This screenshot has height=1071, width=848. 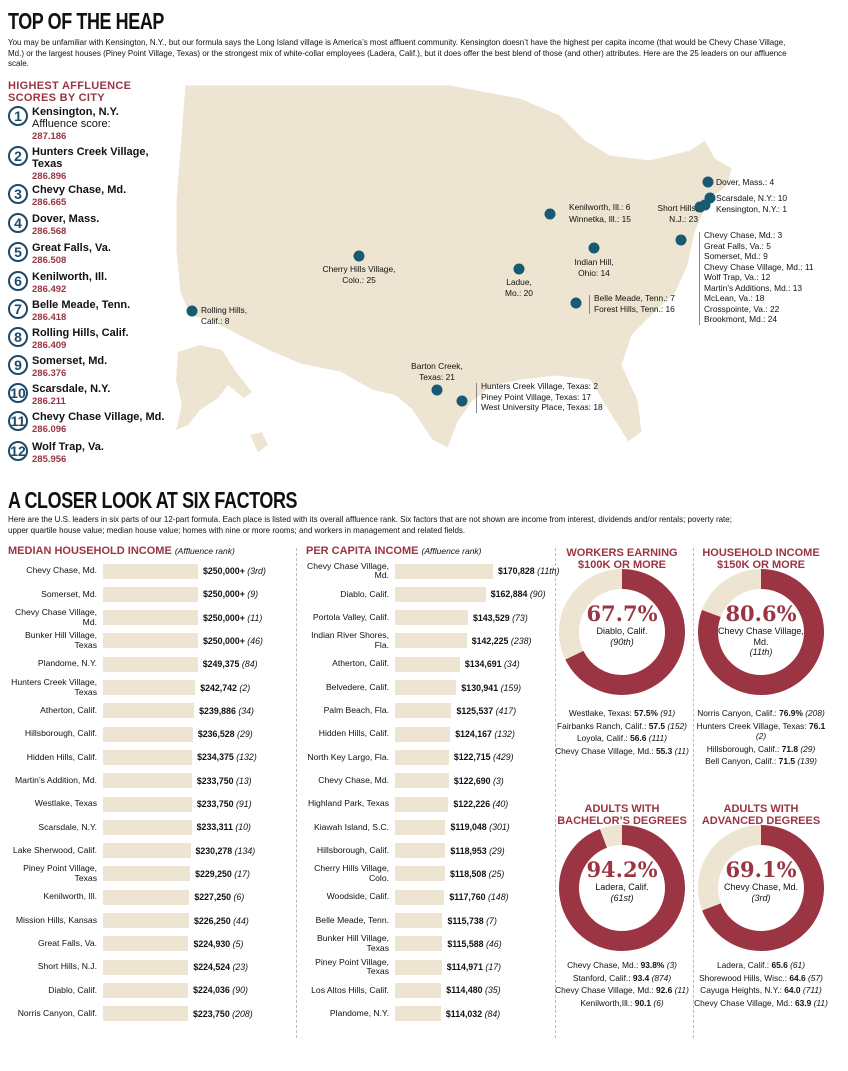 What do you see at coordinates (509, 594) in the screenshot?
I see `value-label: $162,884` at bounding box center [509, 594].